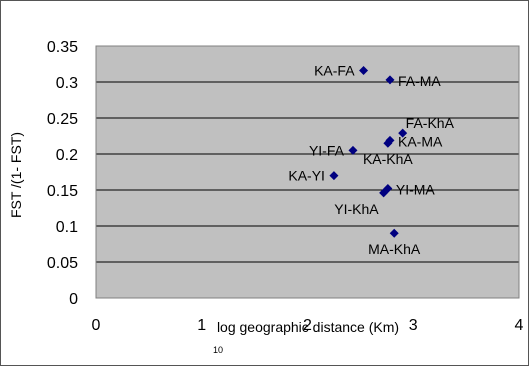 The width and height of the screenshot is (529, 366). I want to click on y-tick-label: 0.05, so click(62, 263).